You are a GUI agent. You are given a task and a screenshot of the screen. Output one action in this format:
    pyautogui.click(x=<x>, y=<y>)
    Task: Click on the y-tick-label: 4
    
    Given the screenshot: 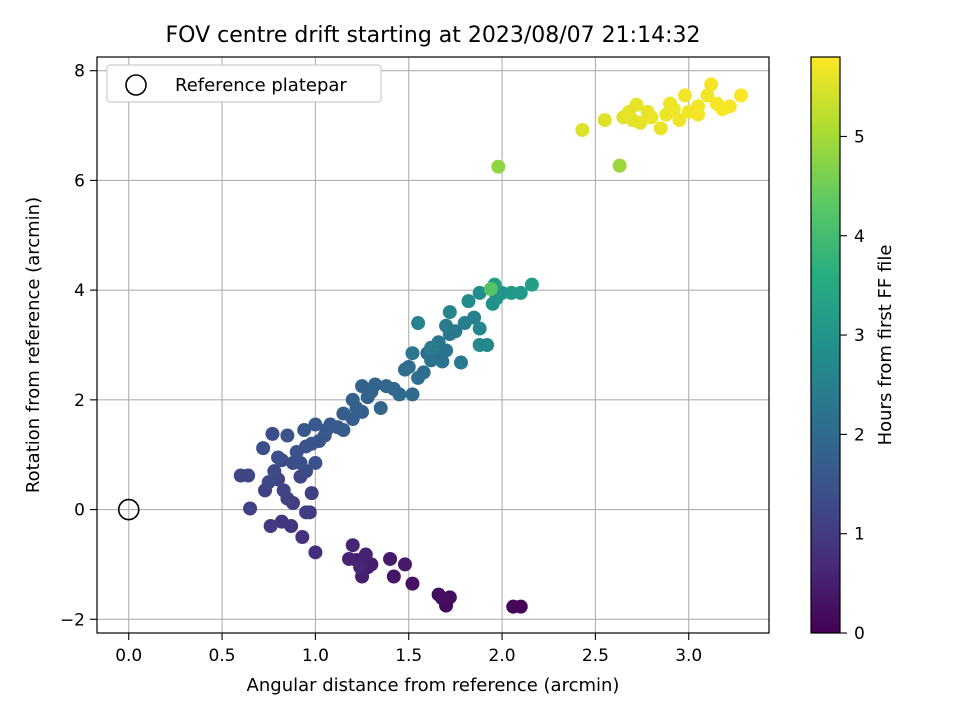 What is the action you would take?
    pyautogui.click(x=79, y=291)
    